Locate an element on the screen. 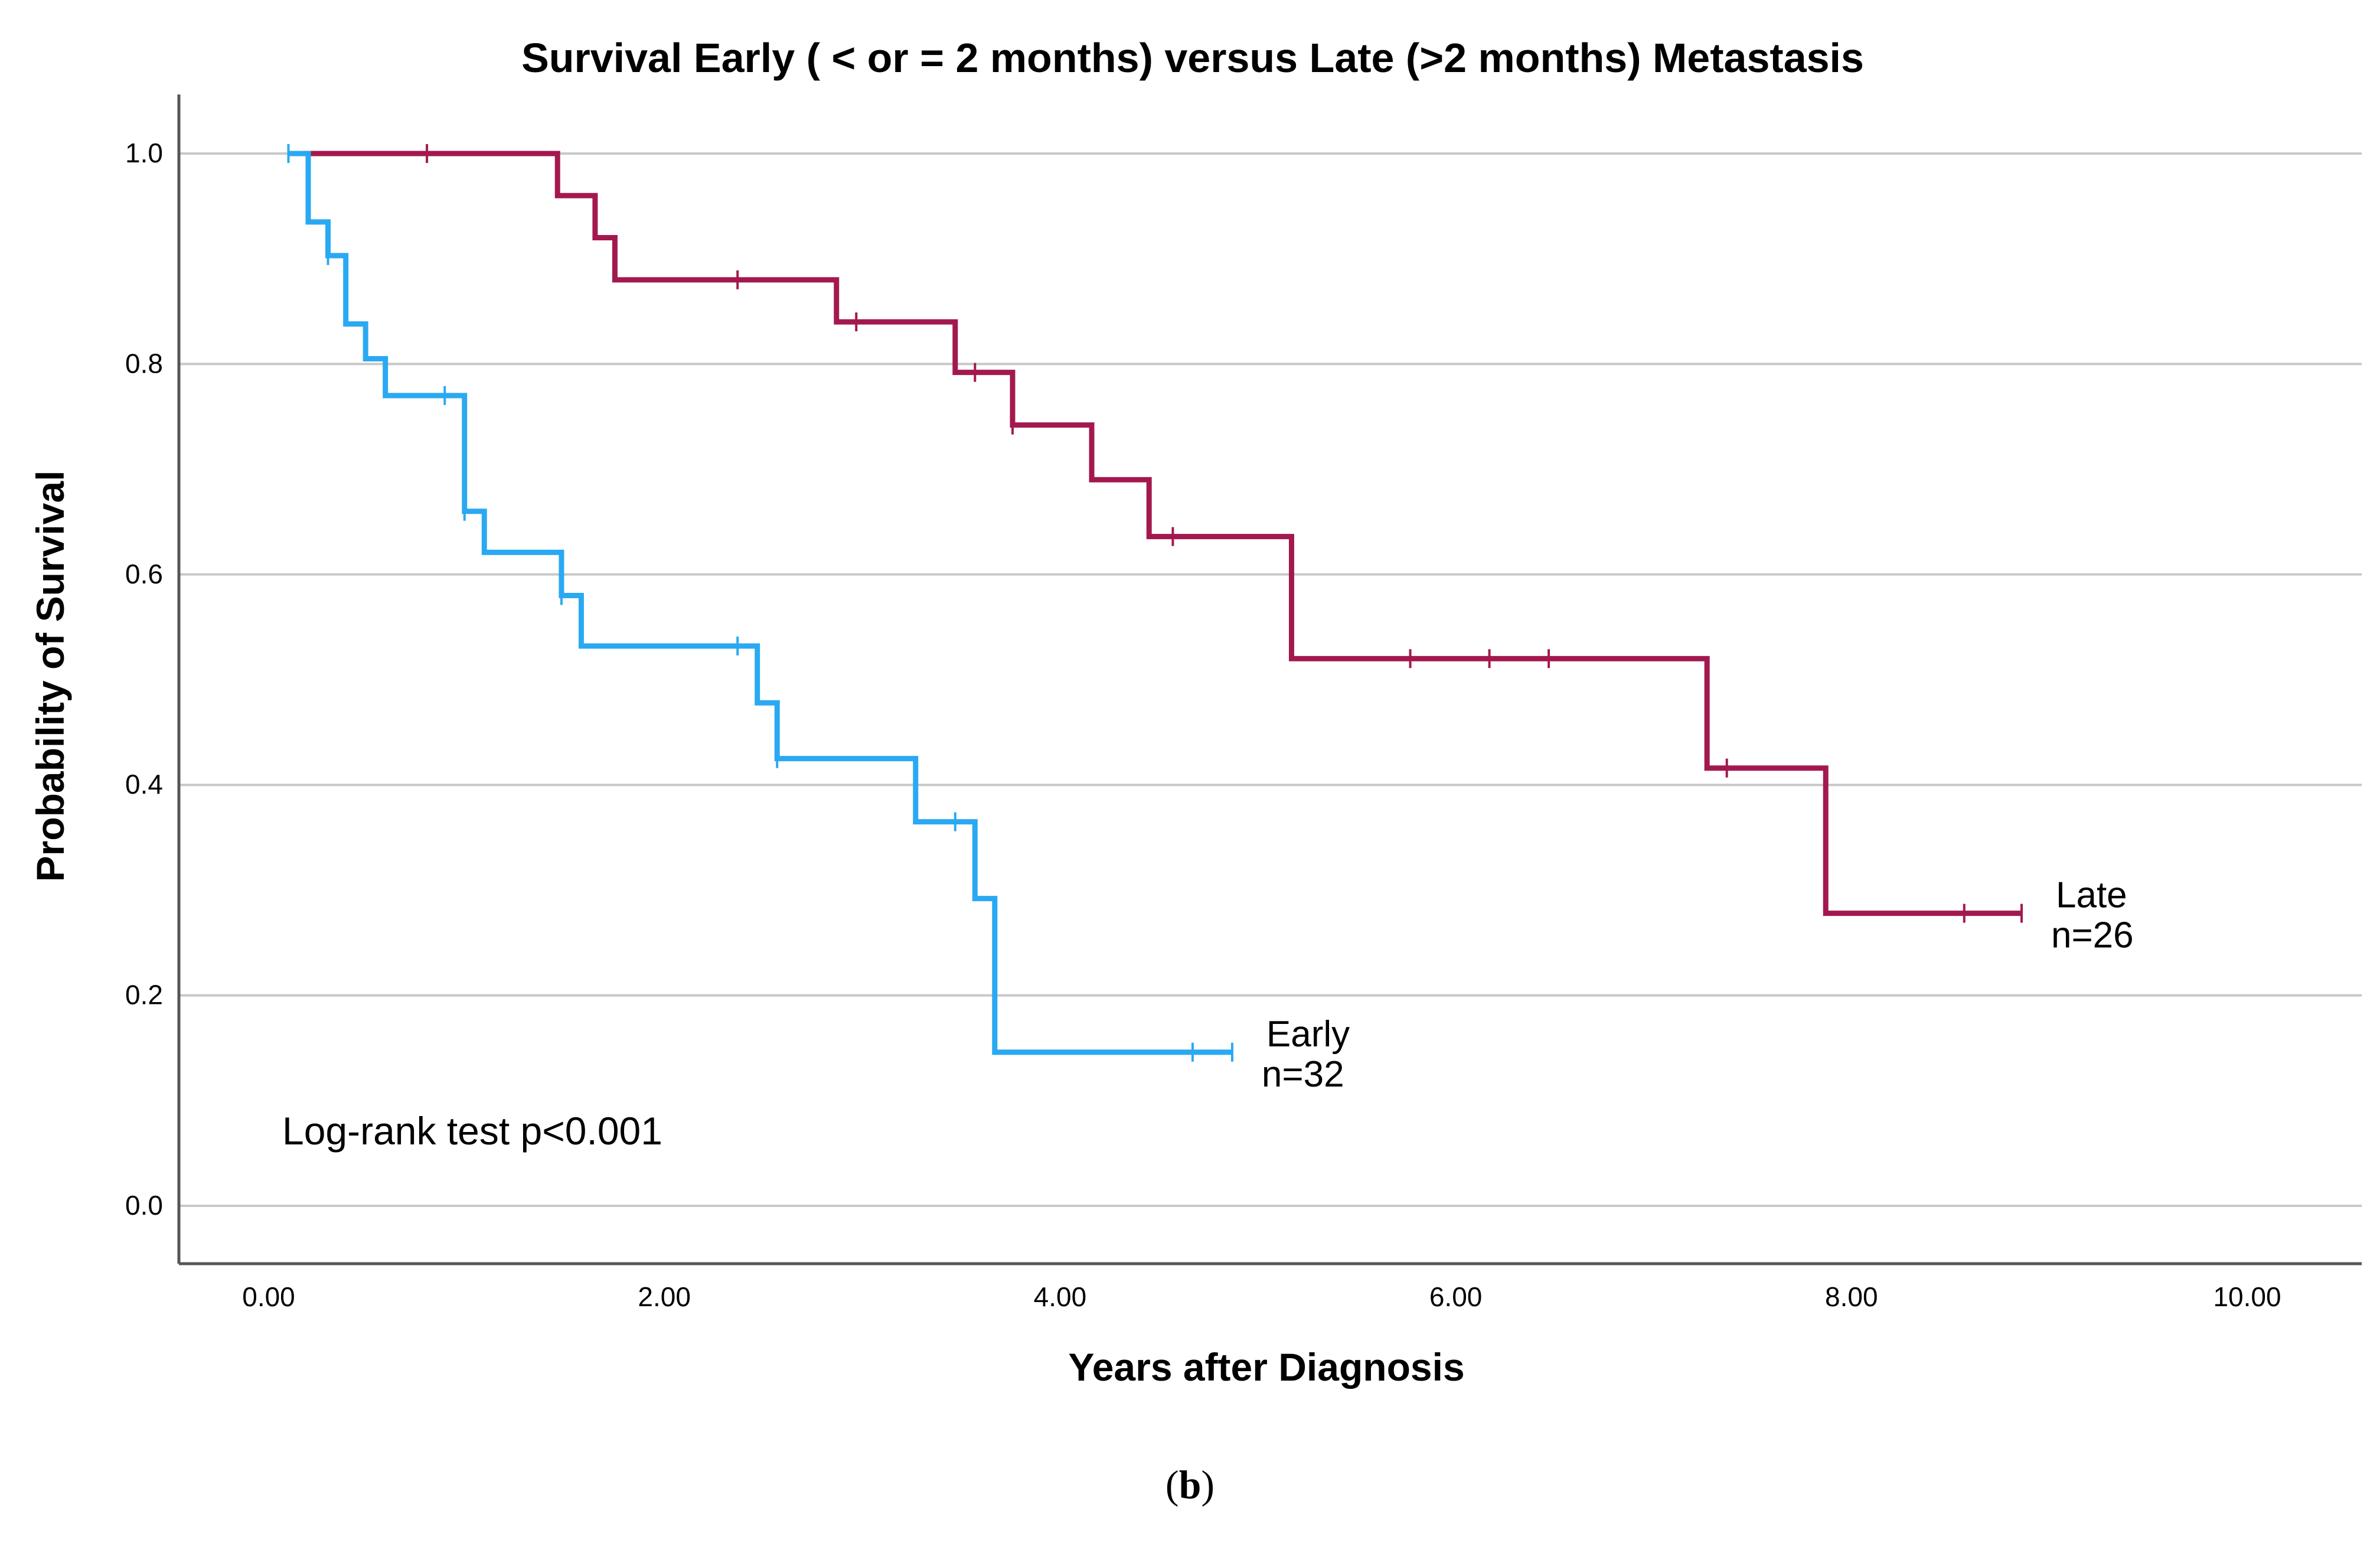  figure-label-open: ( is located at coordinates (1172, 1484).